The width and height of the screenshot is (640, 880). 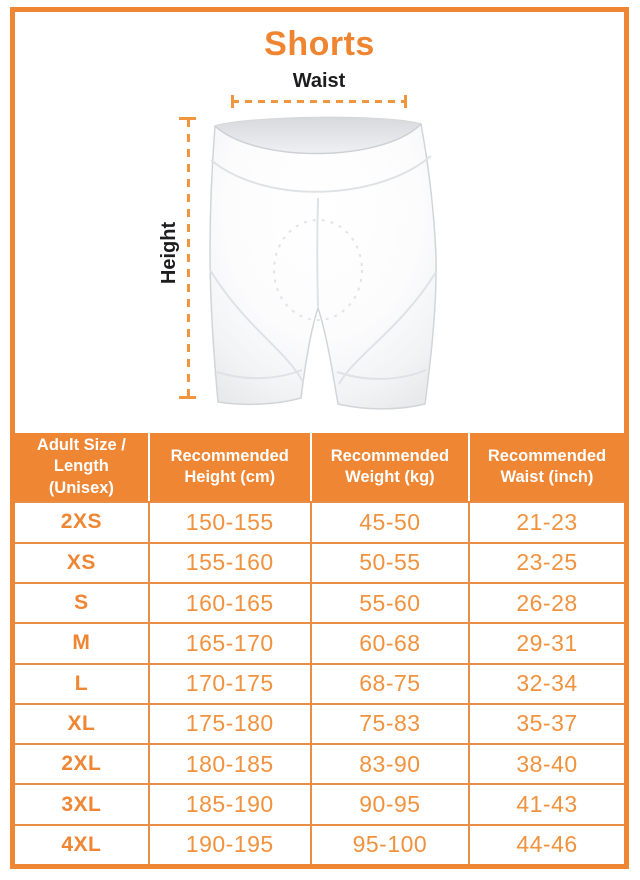 What do you see at coordinates (81, 804) in the screenshot?
I see `cell-size: 3XL` at bounding box center [81, 804].